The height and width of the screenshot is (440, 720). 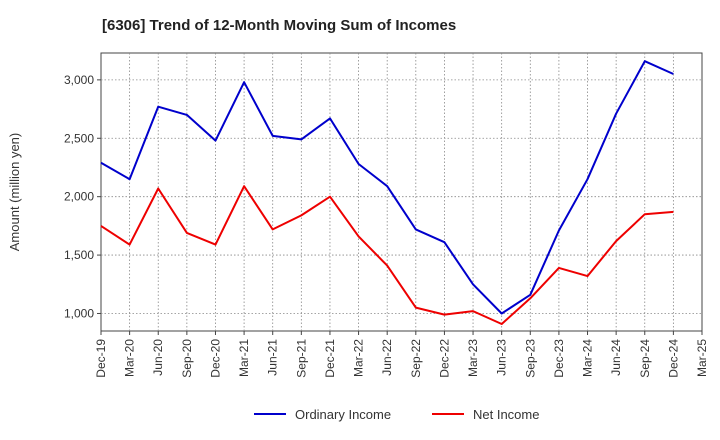 I want to click on y-axis: 1,000 1,500 2,000 2,500 3,000, so click(x=82, y=196).